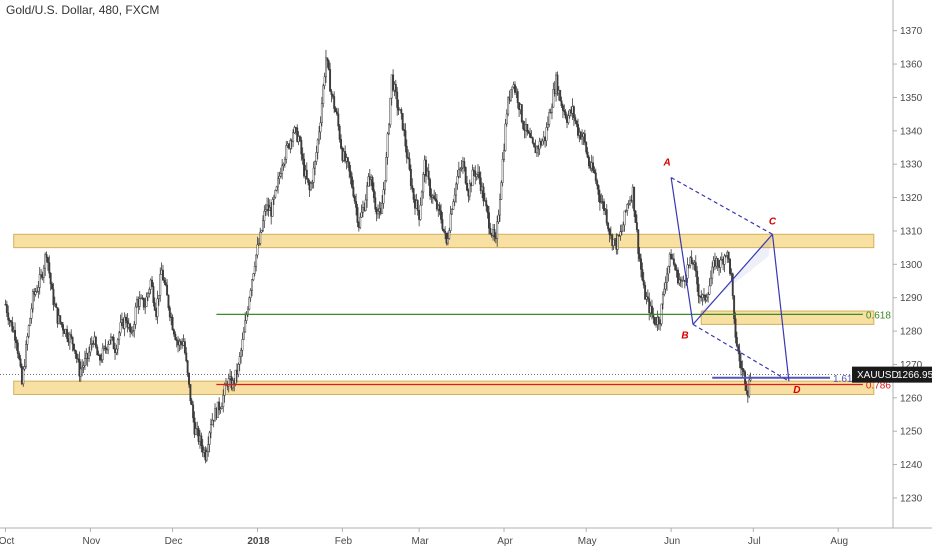  Describe the element at coordinates (911, 198) in the screenshot. I see `y-tick-label: 1320` at that location.